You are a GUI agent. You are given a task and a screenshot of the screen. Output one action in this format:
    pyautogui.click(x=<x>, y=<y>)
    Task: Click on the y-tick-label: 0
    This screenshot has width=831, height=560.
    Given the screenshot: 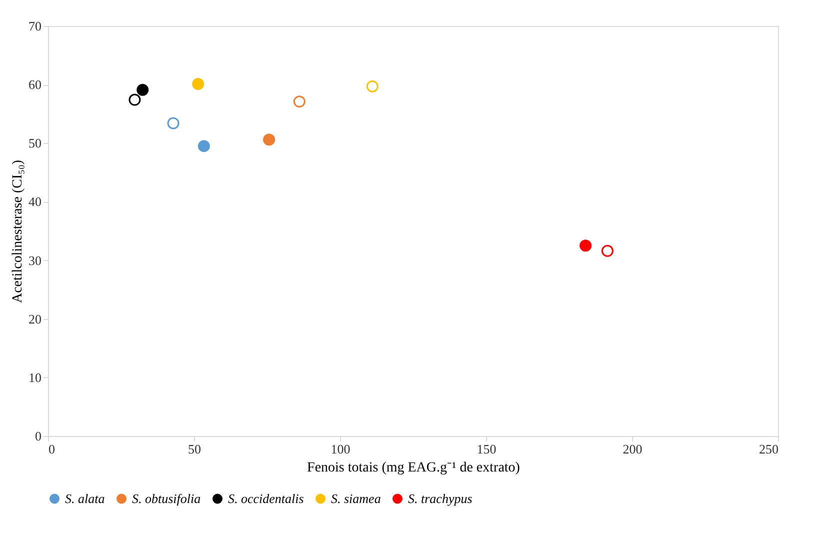 What is the action you would take?
    pyautogui.click(x=38, y=436)
    